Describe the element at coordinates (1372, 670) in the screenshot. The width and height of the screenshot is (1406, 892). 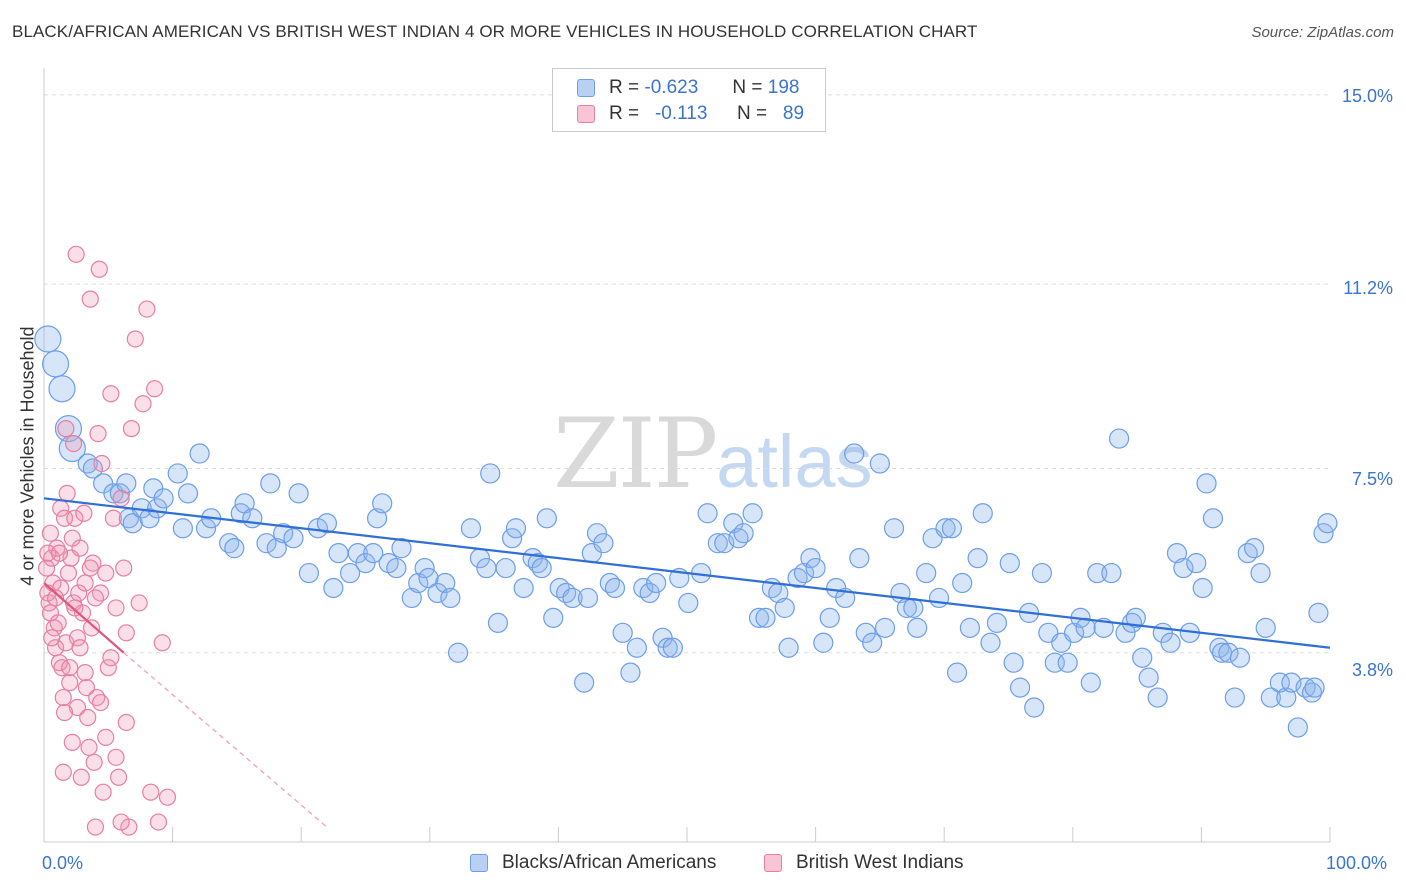
I see `y-tick-label: 3.8%` at that location.